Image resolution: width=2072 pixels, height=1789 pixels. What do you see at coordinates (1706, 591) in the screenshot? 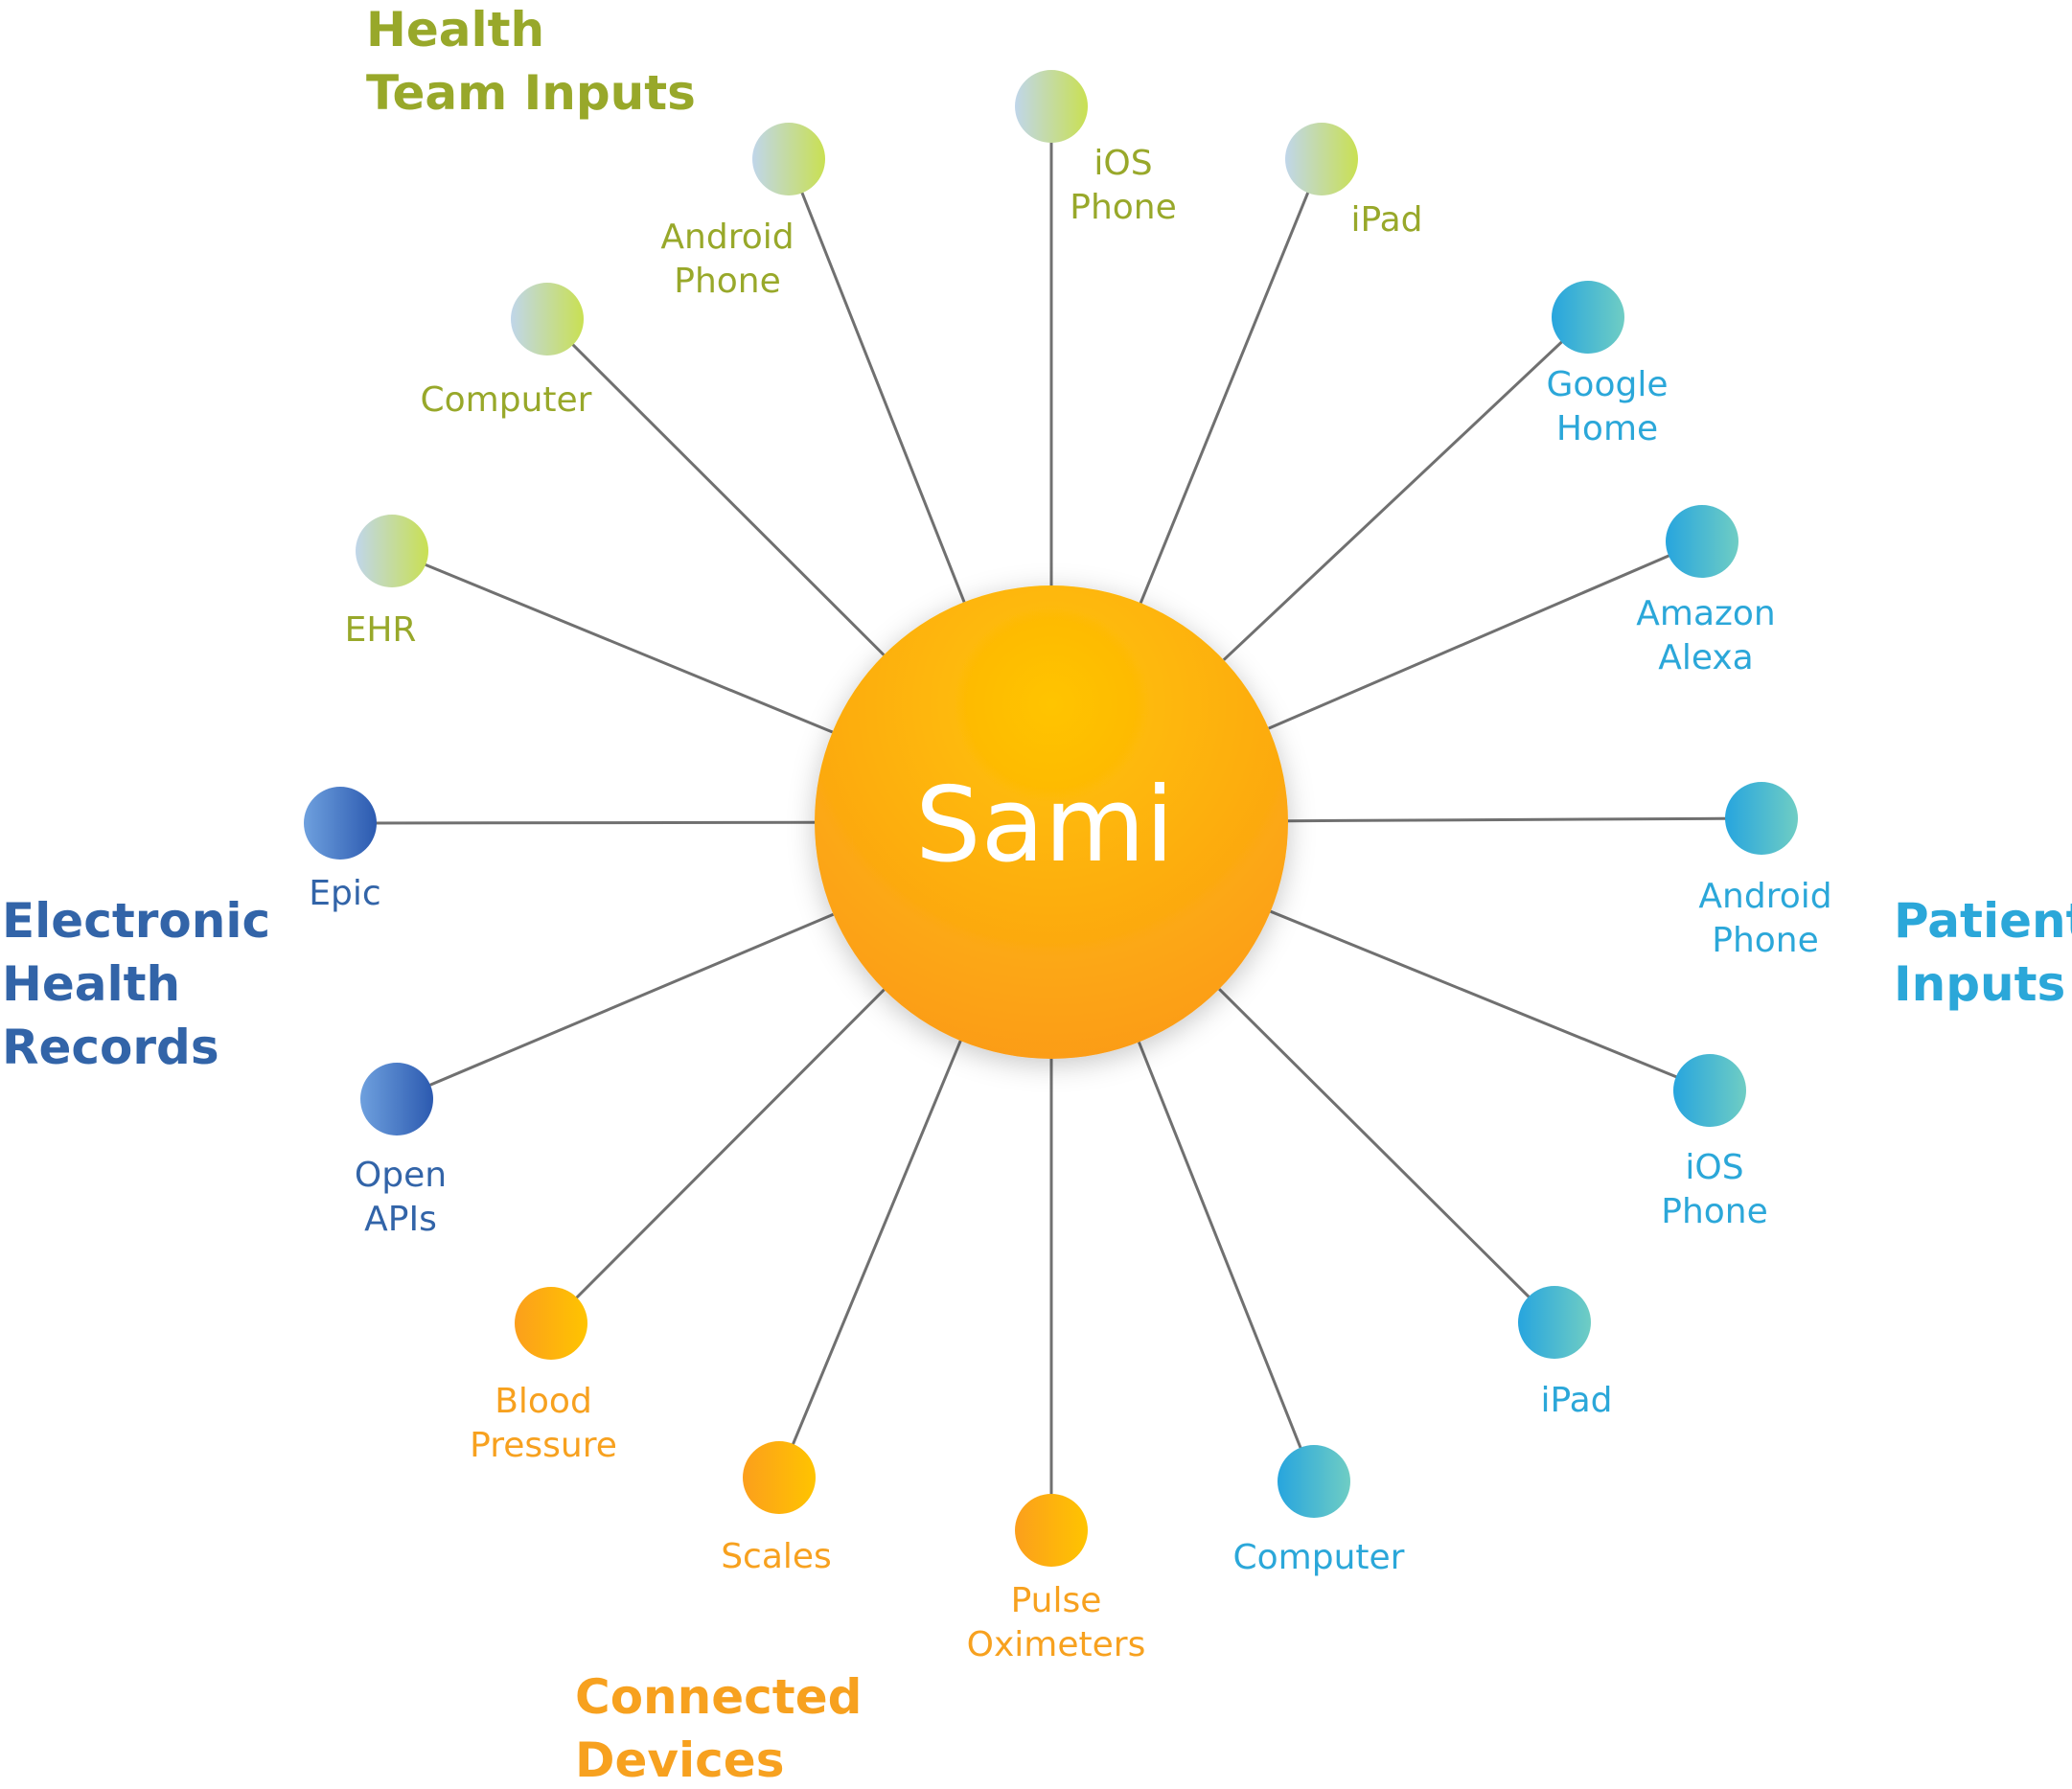
I see `spoke-node: Amazon Alexa` at bounding box center [1706, 591].